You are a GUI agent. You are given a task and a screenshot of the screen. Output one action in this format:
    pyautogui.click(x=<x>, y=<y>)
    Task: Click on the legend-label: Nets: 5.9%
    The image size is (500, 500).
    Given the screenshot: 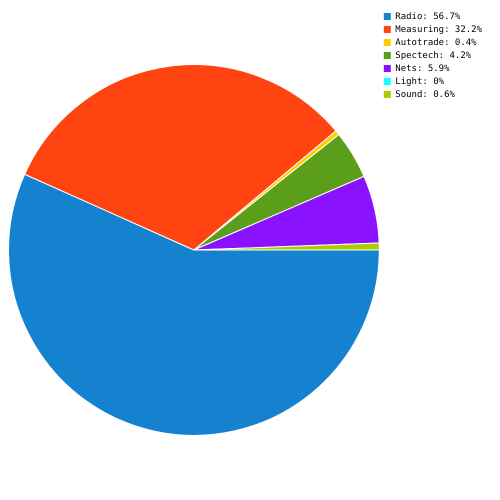 What is the action you would take?
    pyautogui.click(x=422, y=69)
    